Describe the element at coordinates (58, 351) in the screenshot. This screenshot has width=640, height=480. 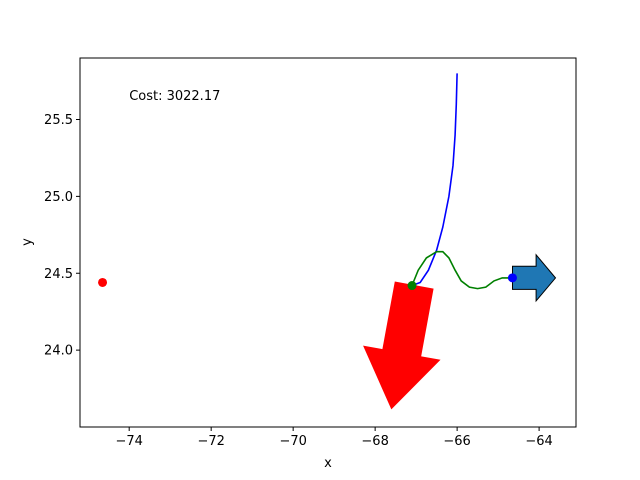
I see `y-tick-label: 24.0` at that location.